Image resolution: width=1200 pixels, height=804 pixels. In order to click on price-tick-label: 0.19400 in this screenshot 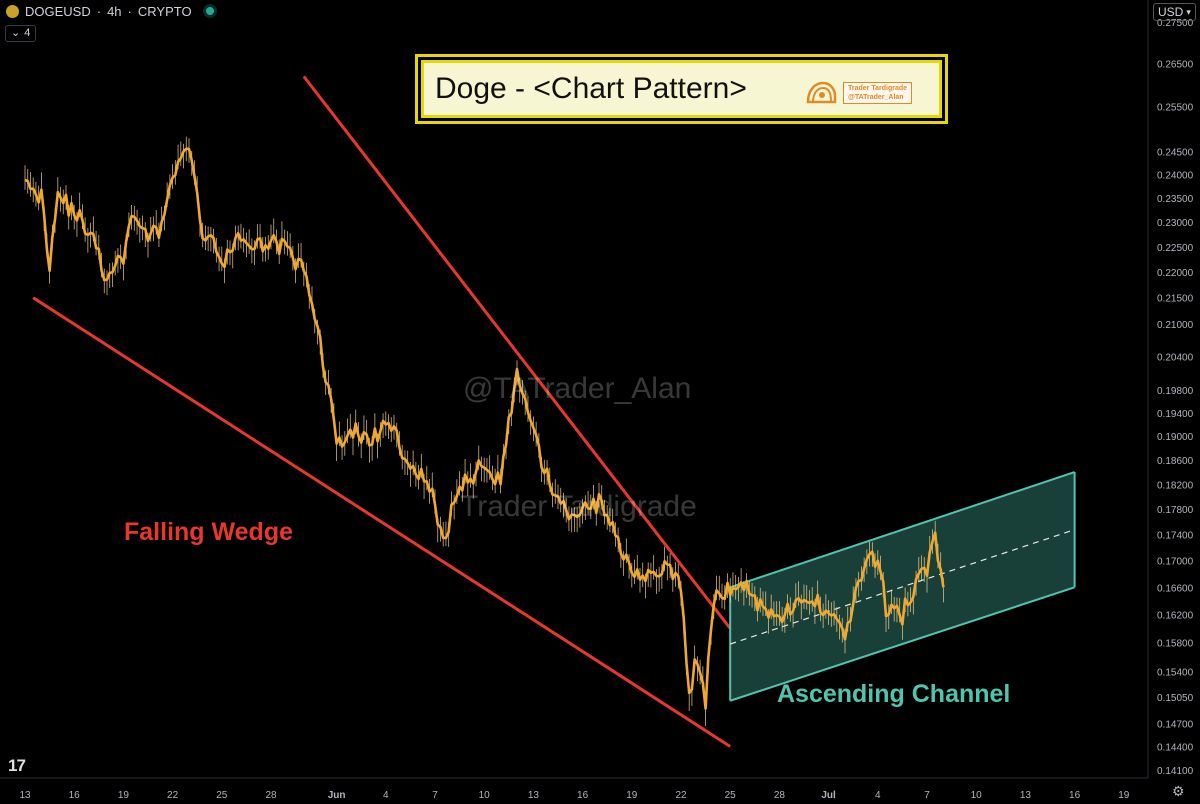, I will do `click(1175, 414)`.